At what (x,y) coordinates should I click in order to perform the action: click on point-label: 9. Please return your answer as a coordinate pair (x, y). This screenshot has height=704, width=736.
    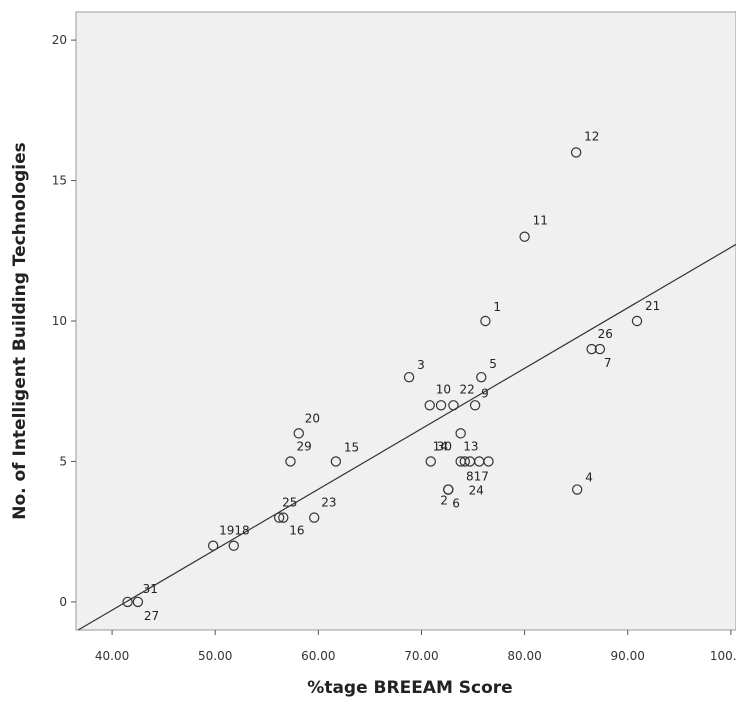
    Looking at the image, I should click on (485, 393).